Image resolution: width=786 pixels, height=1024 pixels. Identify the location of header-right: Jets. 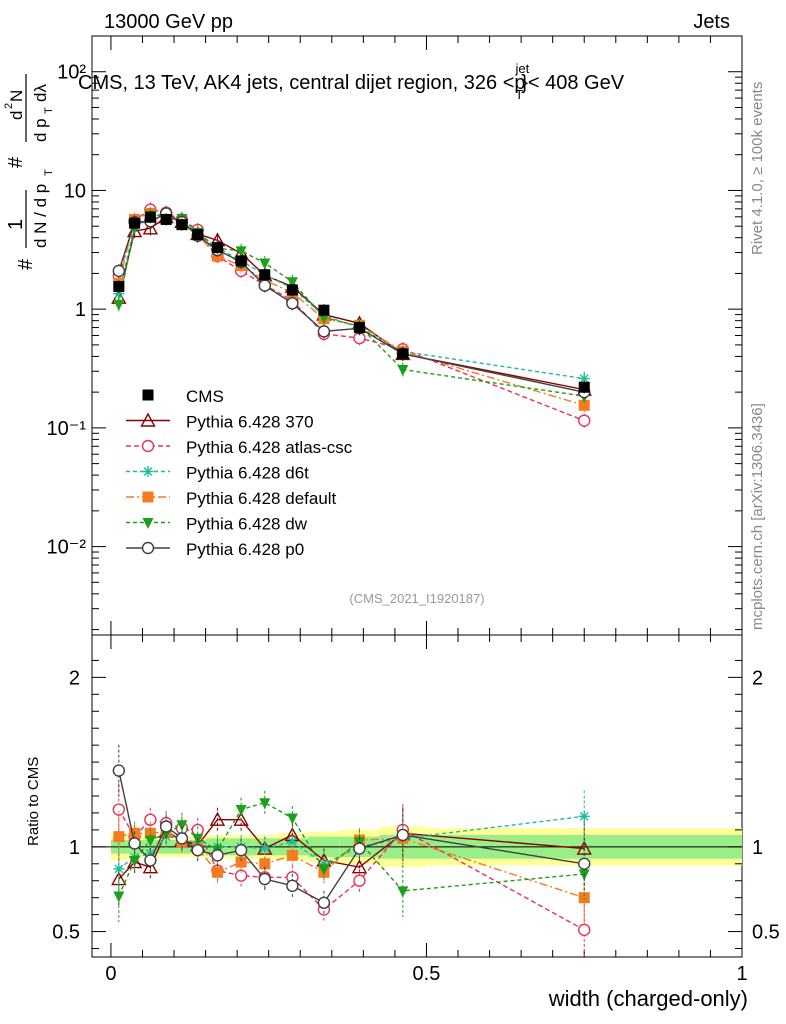
(711, 22).